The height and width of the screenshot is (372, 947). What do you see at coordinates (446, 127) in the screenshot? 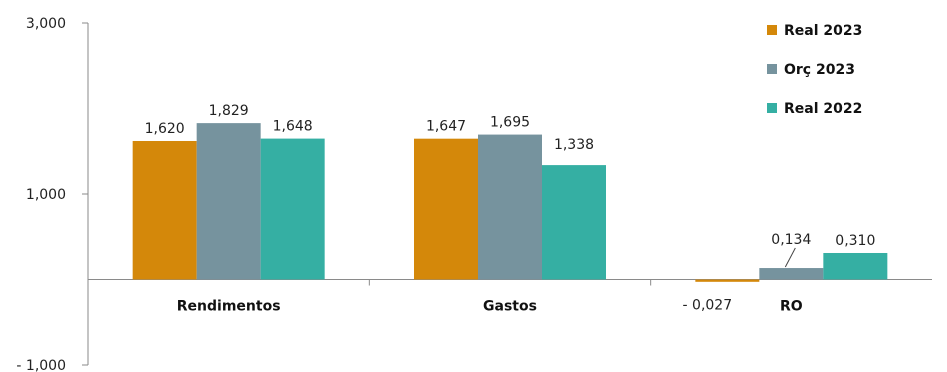
I see `data-label: 1,647` at bounding box center [446, 127].